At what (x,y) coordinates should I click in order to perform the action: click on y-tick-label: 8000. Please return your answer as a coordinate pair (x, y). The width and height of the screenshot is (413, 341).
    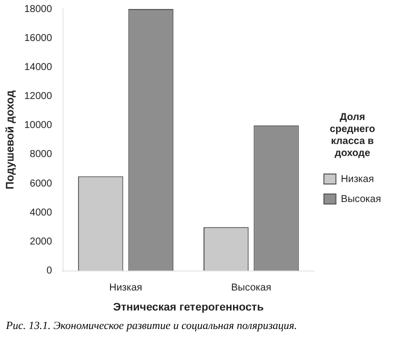
    Looking at the image, I should click on (41, 154).